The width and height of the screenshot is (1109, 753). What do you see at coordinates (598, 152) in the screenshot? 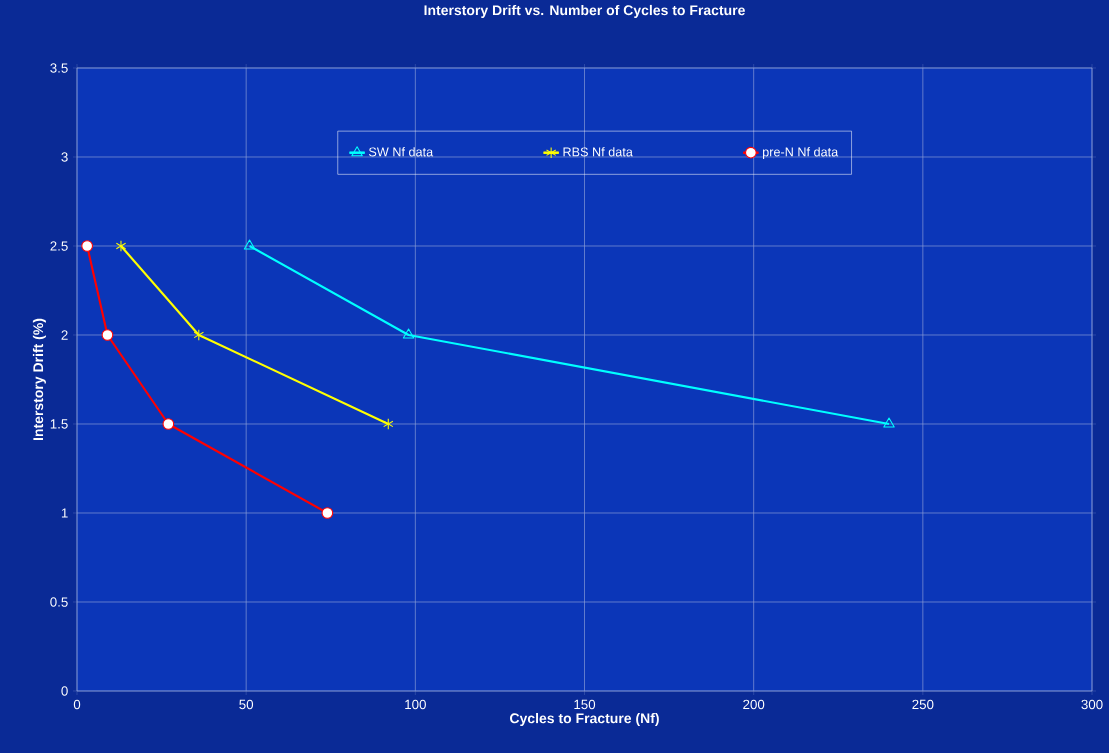
I see `legend-label: RBS Nf data` at bounding box center [598, 152].